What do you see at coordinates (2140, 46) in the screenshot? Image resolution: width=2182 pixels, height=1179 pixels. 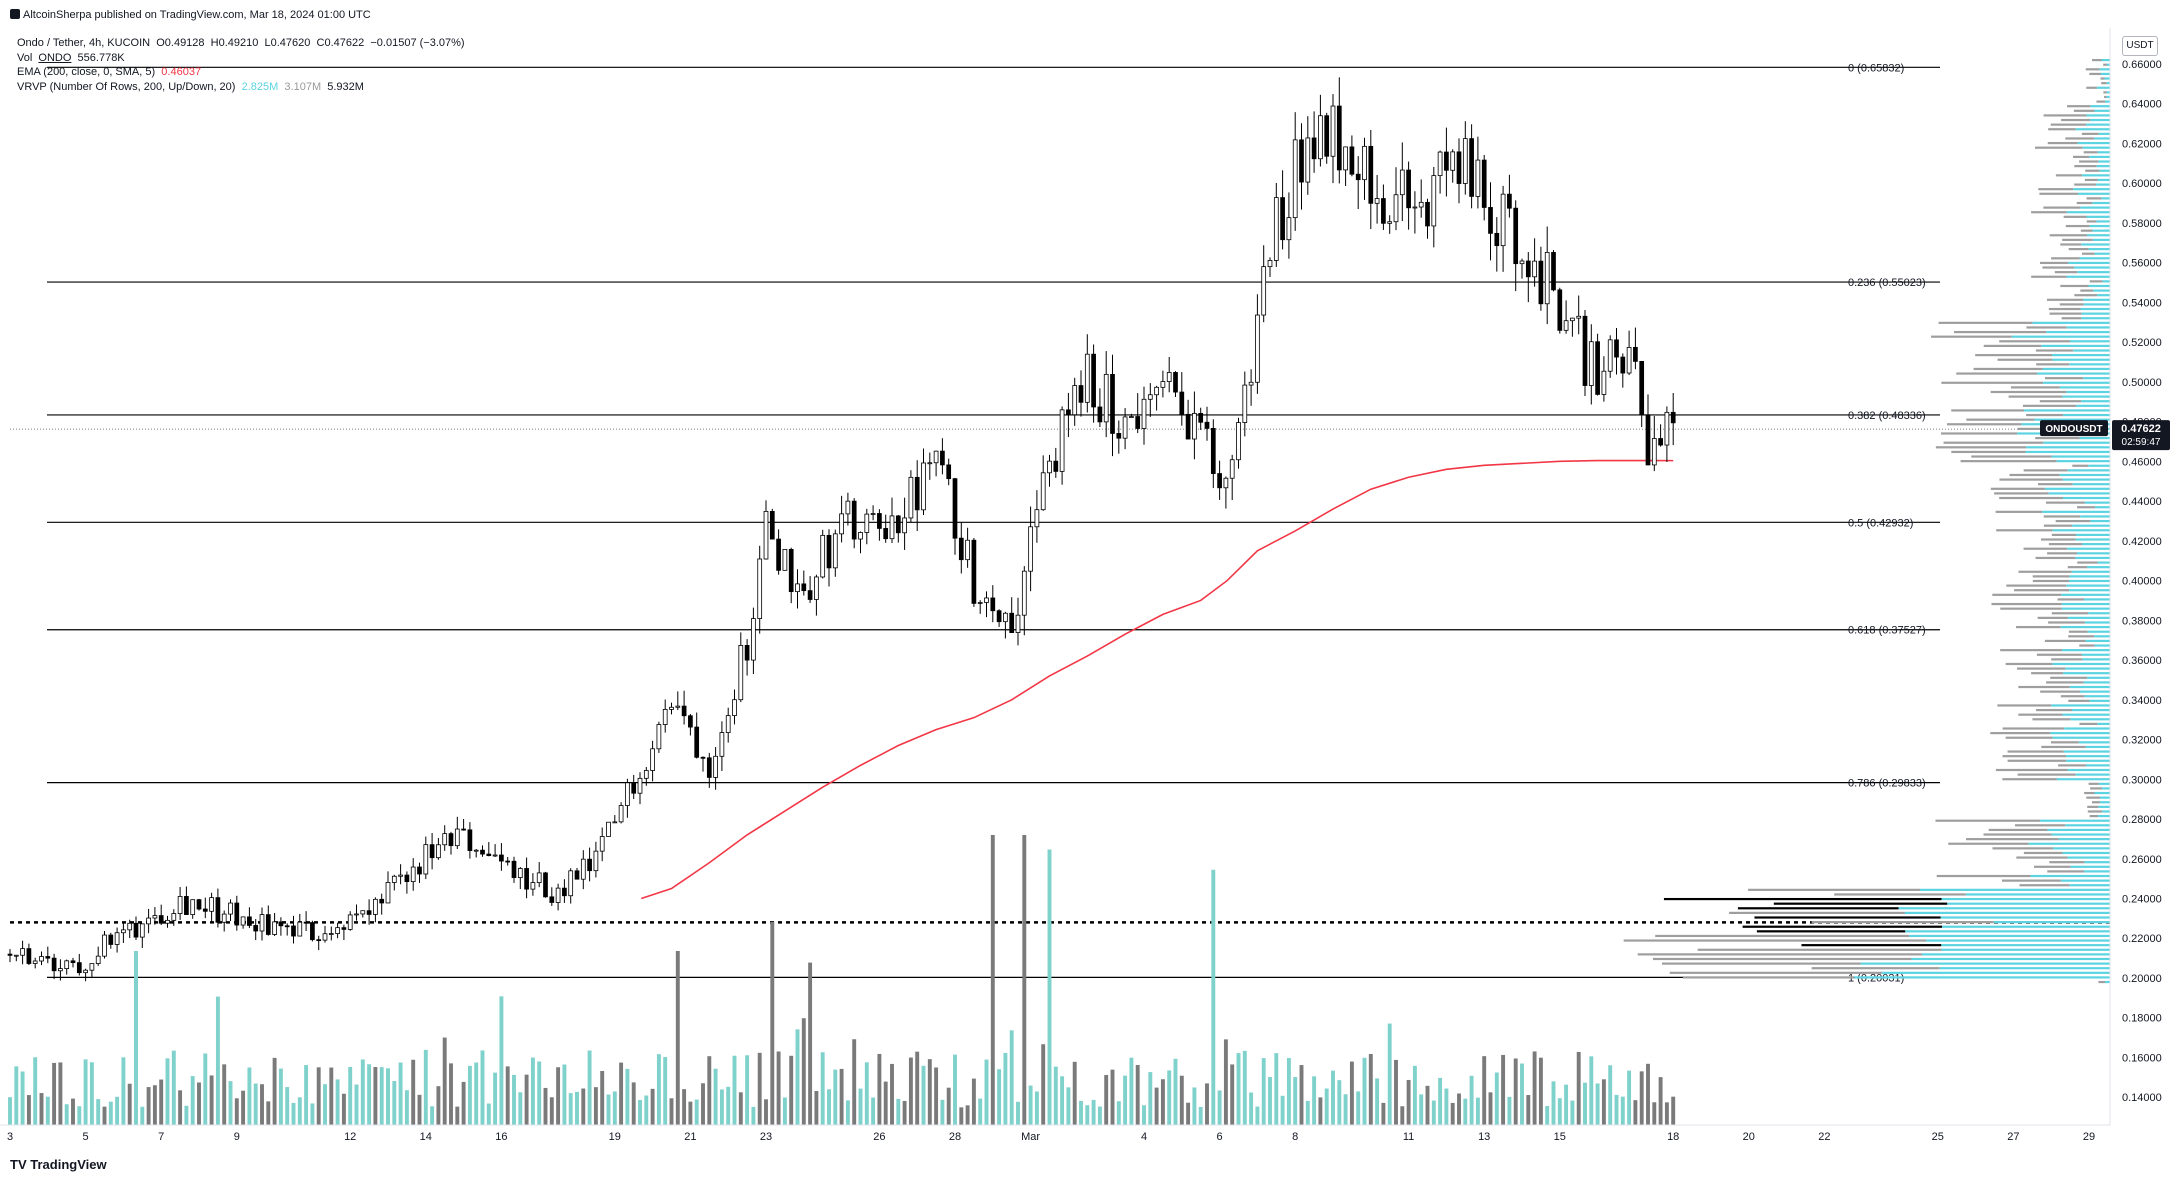 I see `currency-button: USDT` at bounding box center [2140, 46].